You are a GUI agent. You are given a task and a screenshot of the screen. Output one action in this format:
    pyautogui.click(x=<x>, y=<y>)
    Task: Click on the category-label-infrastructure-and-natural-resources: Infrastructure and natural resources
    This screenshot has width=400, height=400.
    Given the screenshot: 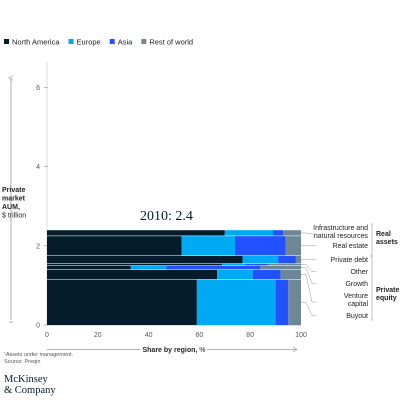 What is the action you would take?
    pyautogui.click(x=340, y=232)
    